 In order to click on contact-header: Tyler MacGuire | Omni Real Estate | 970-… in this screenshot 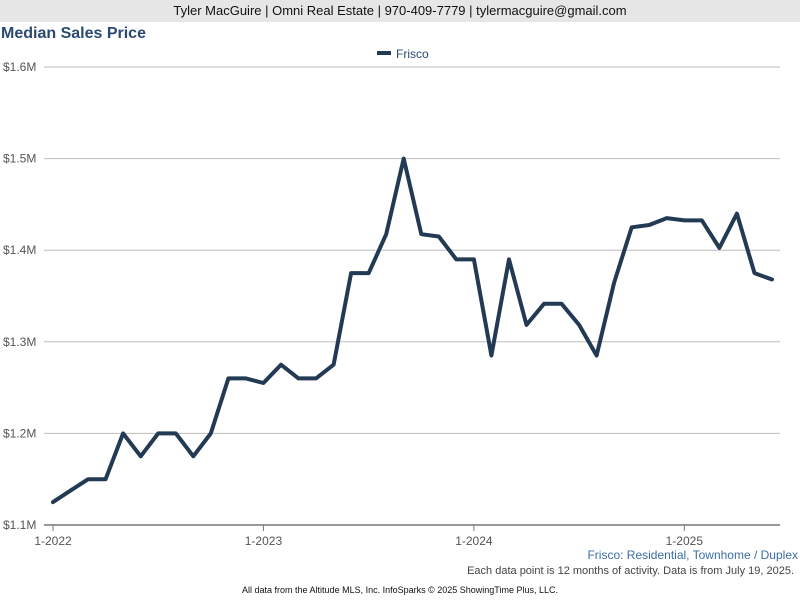, I will do `click(400, 11)`.